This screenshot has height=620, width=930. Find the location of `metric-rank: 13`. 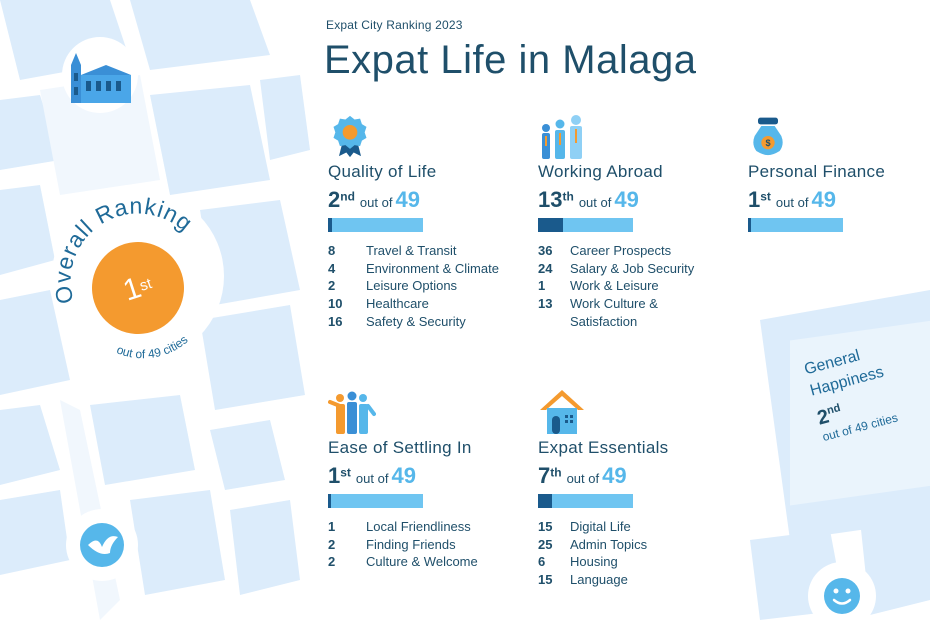

metric-rank: 13 is located at coordinates (545, 304).